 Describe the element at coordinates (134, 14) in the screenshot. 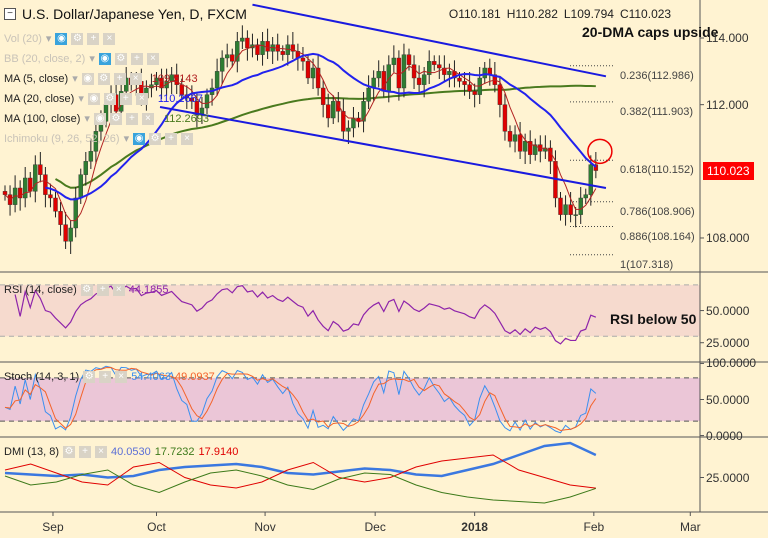

I see `chart-title: U.S. Dollar/Japanese Yen, D, FXCM` at that location.